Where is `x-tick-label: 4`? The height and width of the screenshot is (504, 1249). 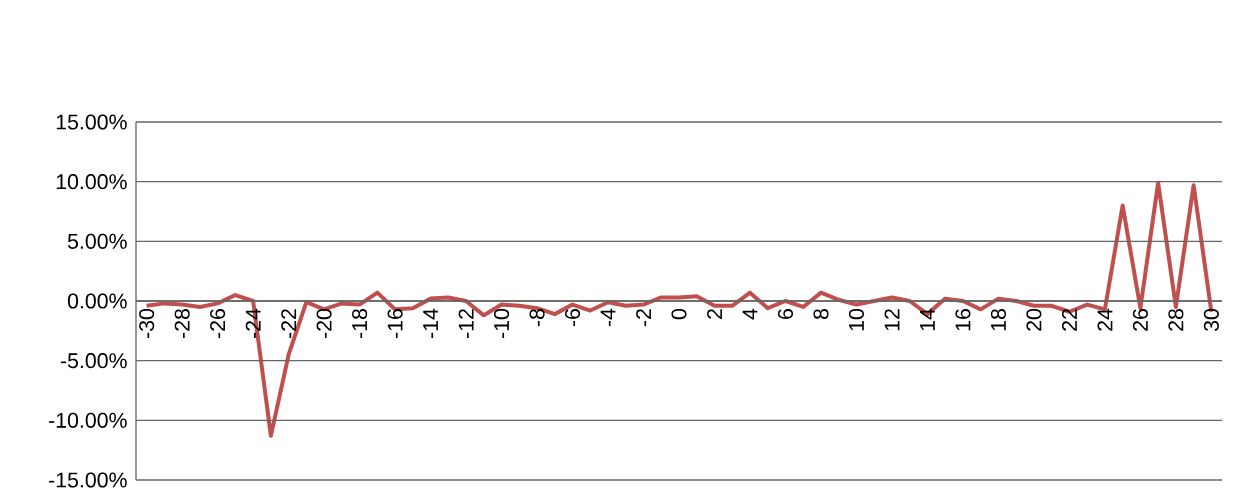 x-tick-label: 4 is located at coordinates (750, 314).